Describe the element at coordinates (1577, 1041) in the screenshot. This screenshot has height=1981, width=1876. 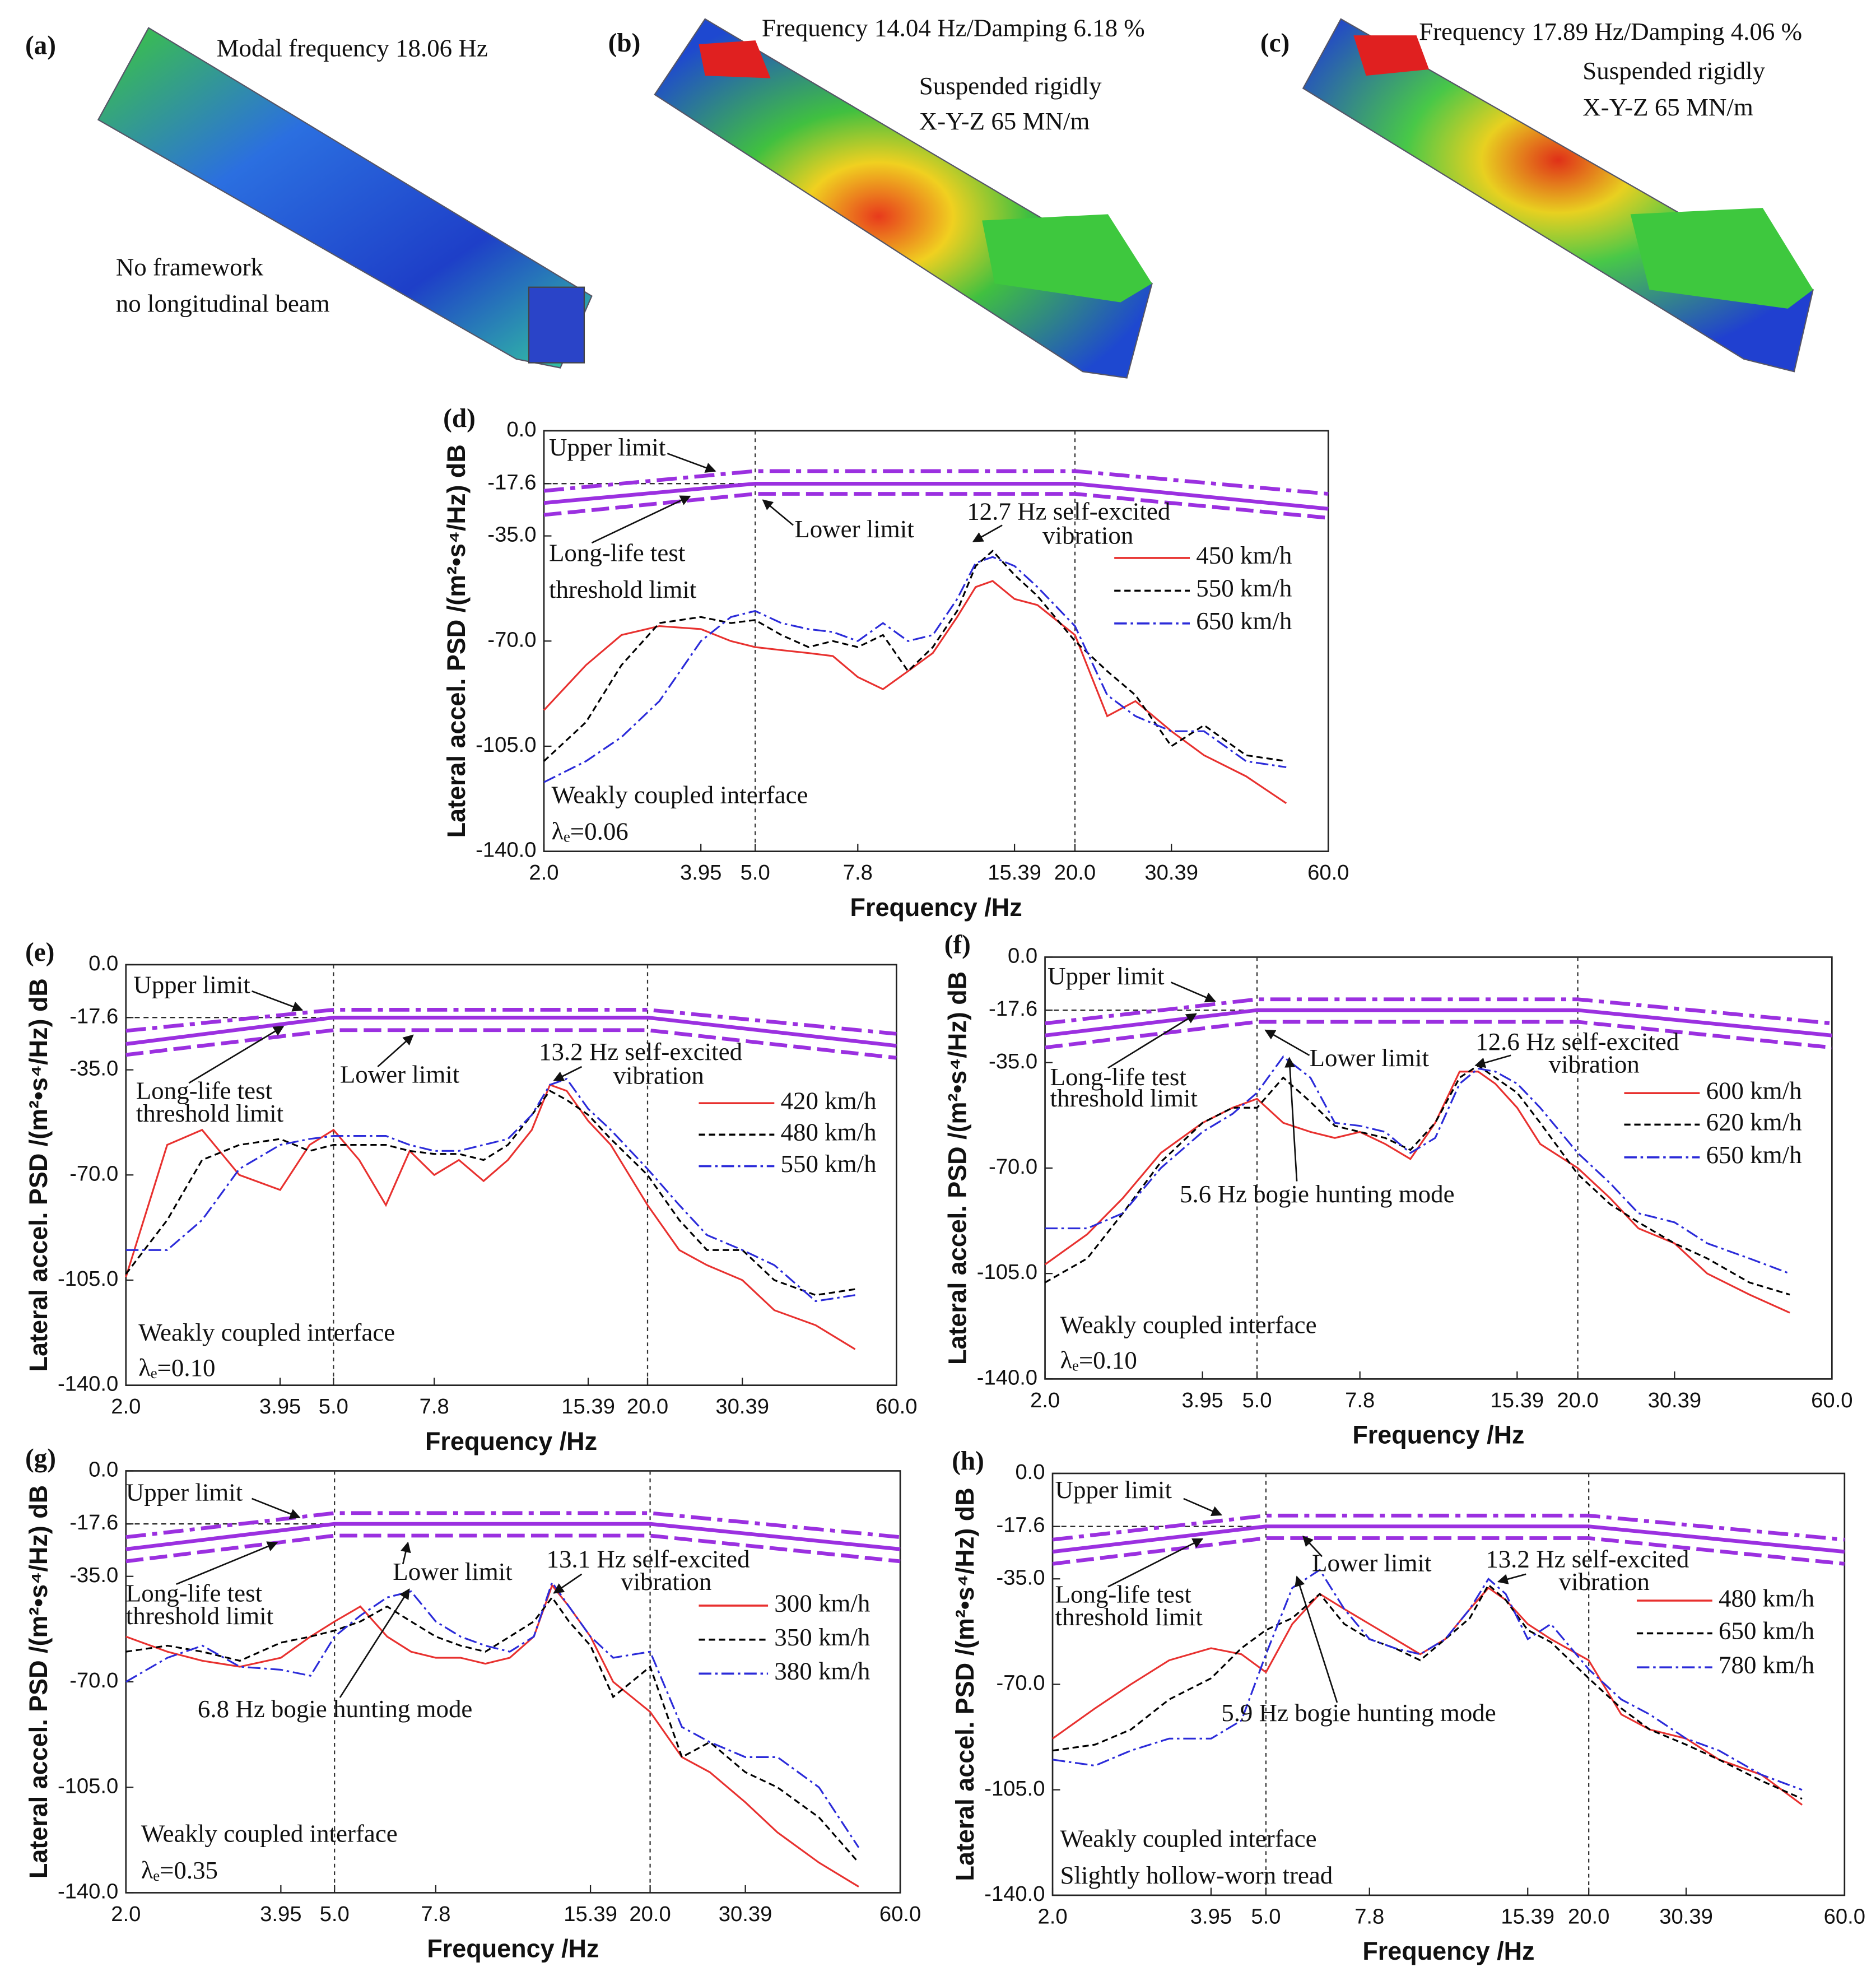
I see `annotation: 12.6 Hz self-excited` at that location.